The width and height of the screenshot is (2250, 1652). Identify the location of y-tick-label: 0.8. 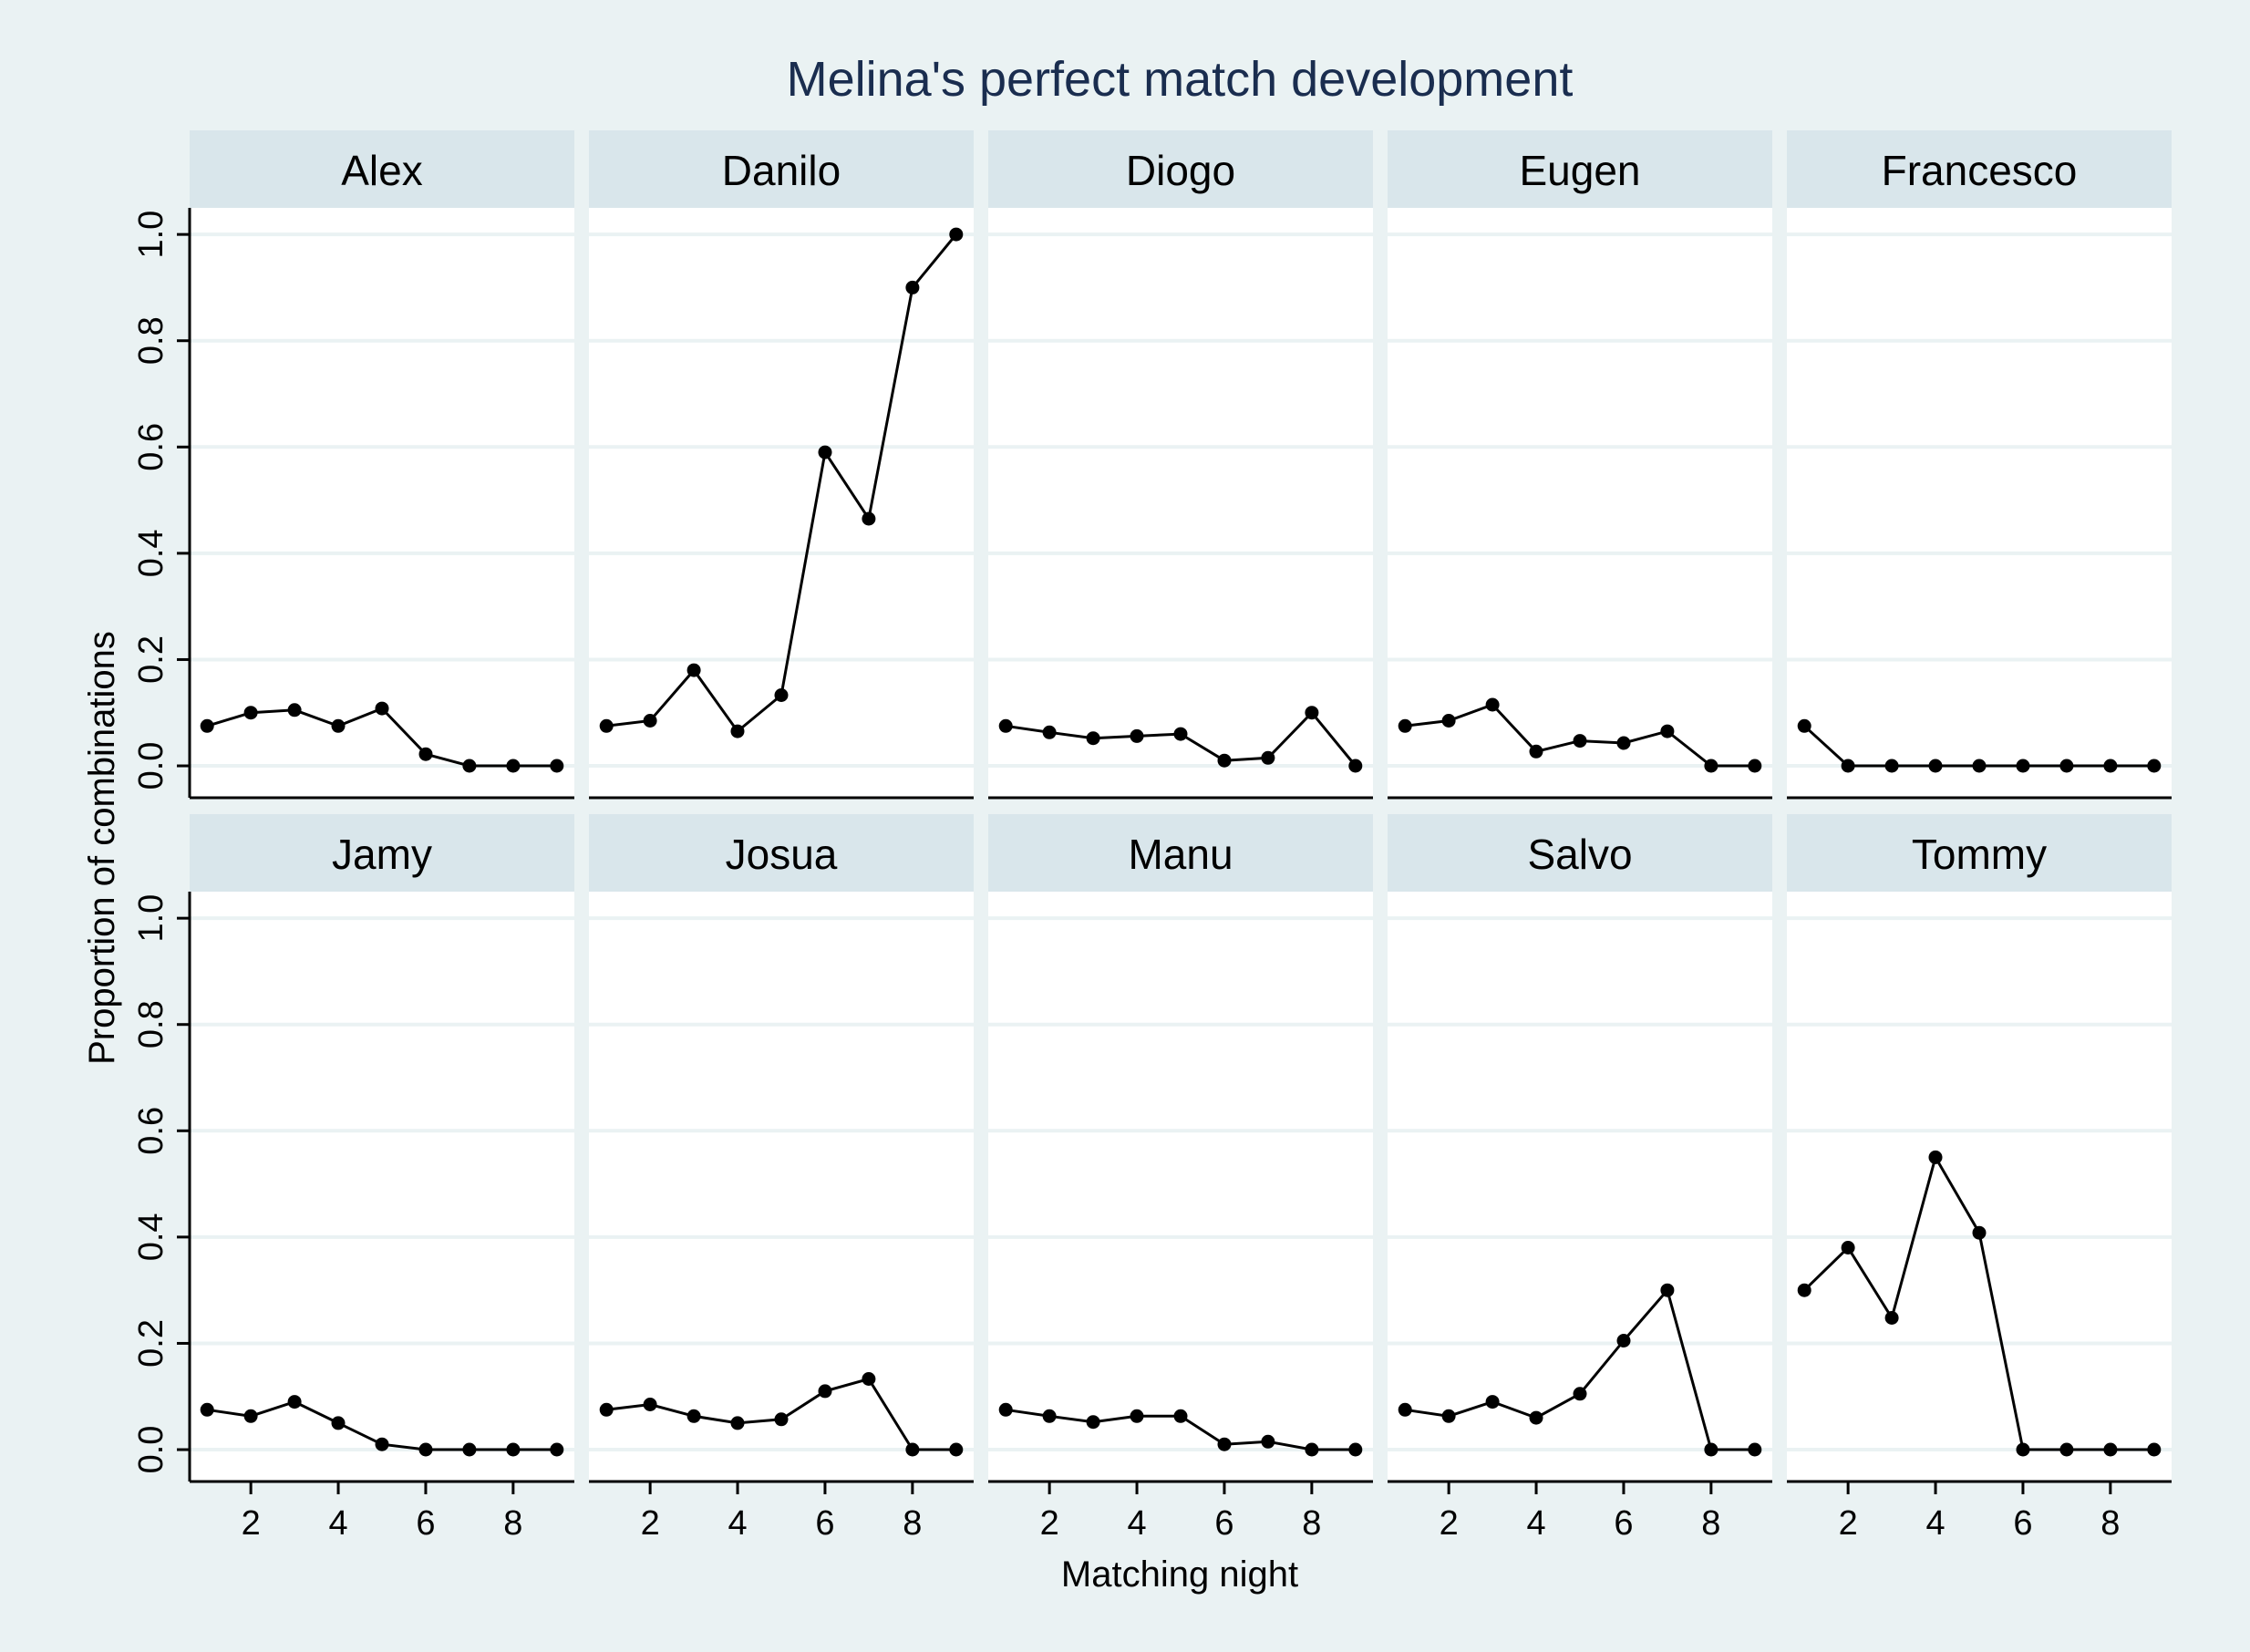
(151, 340).